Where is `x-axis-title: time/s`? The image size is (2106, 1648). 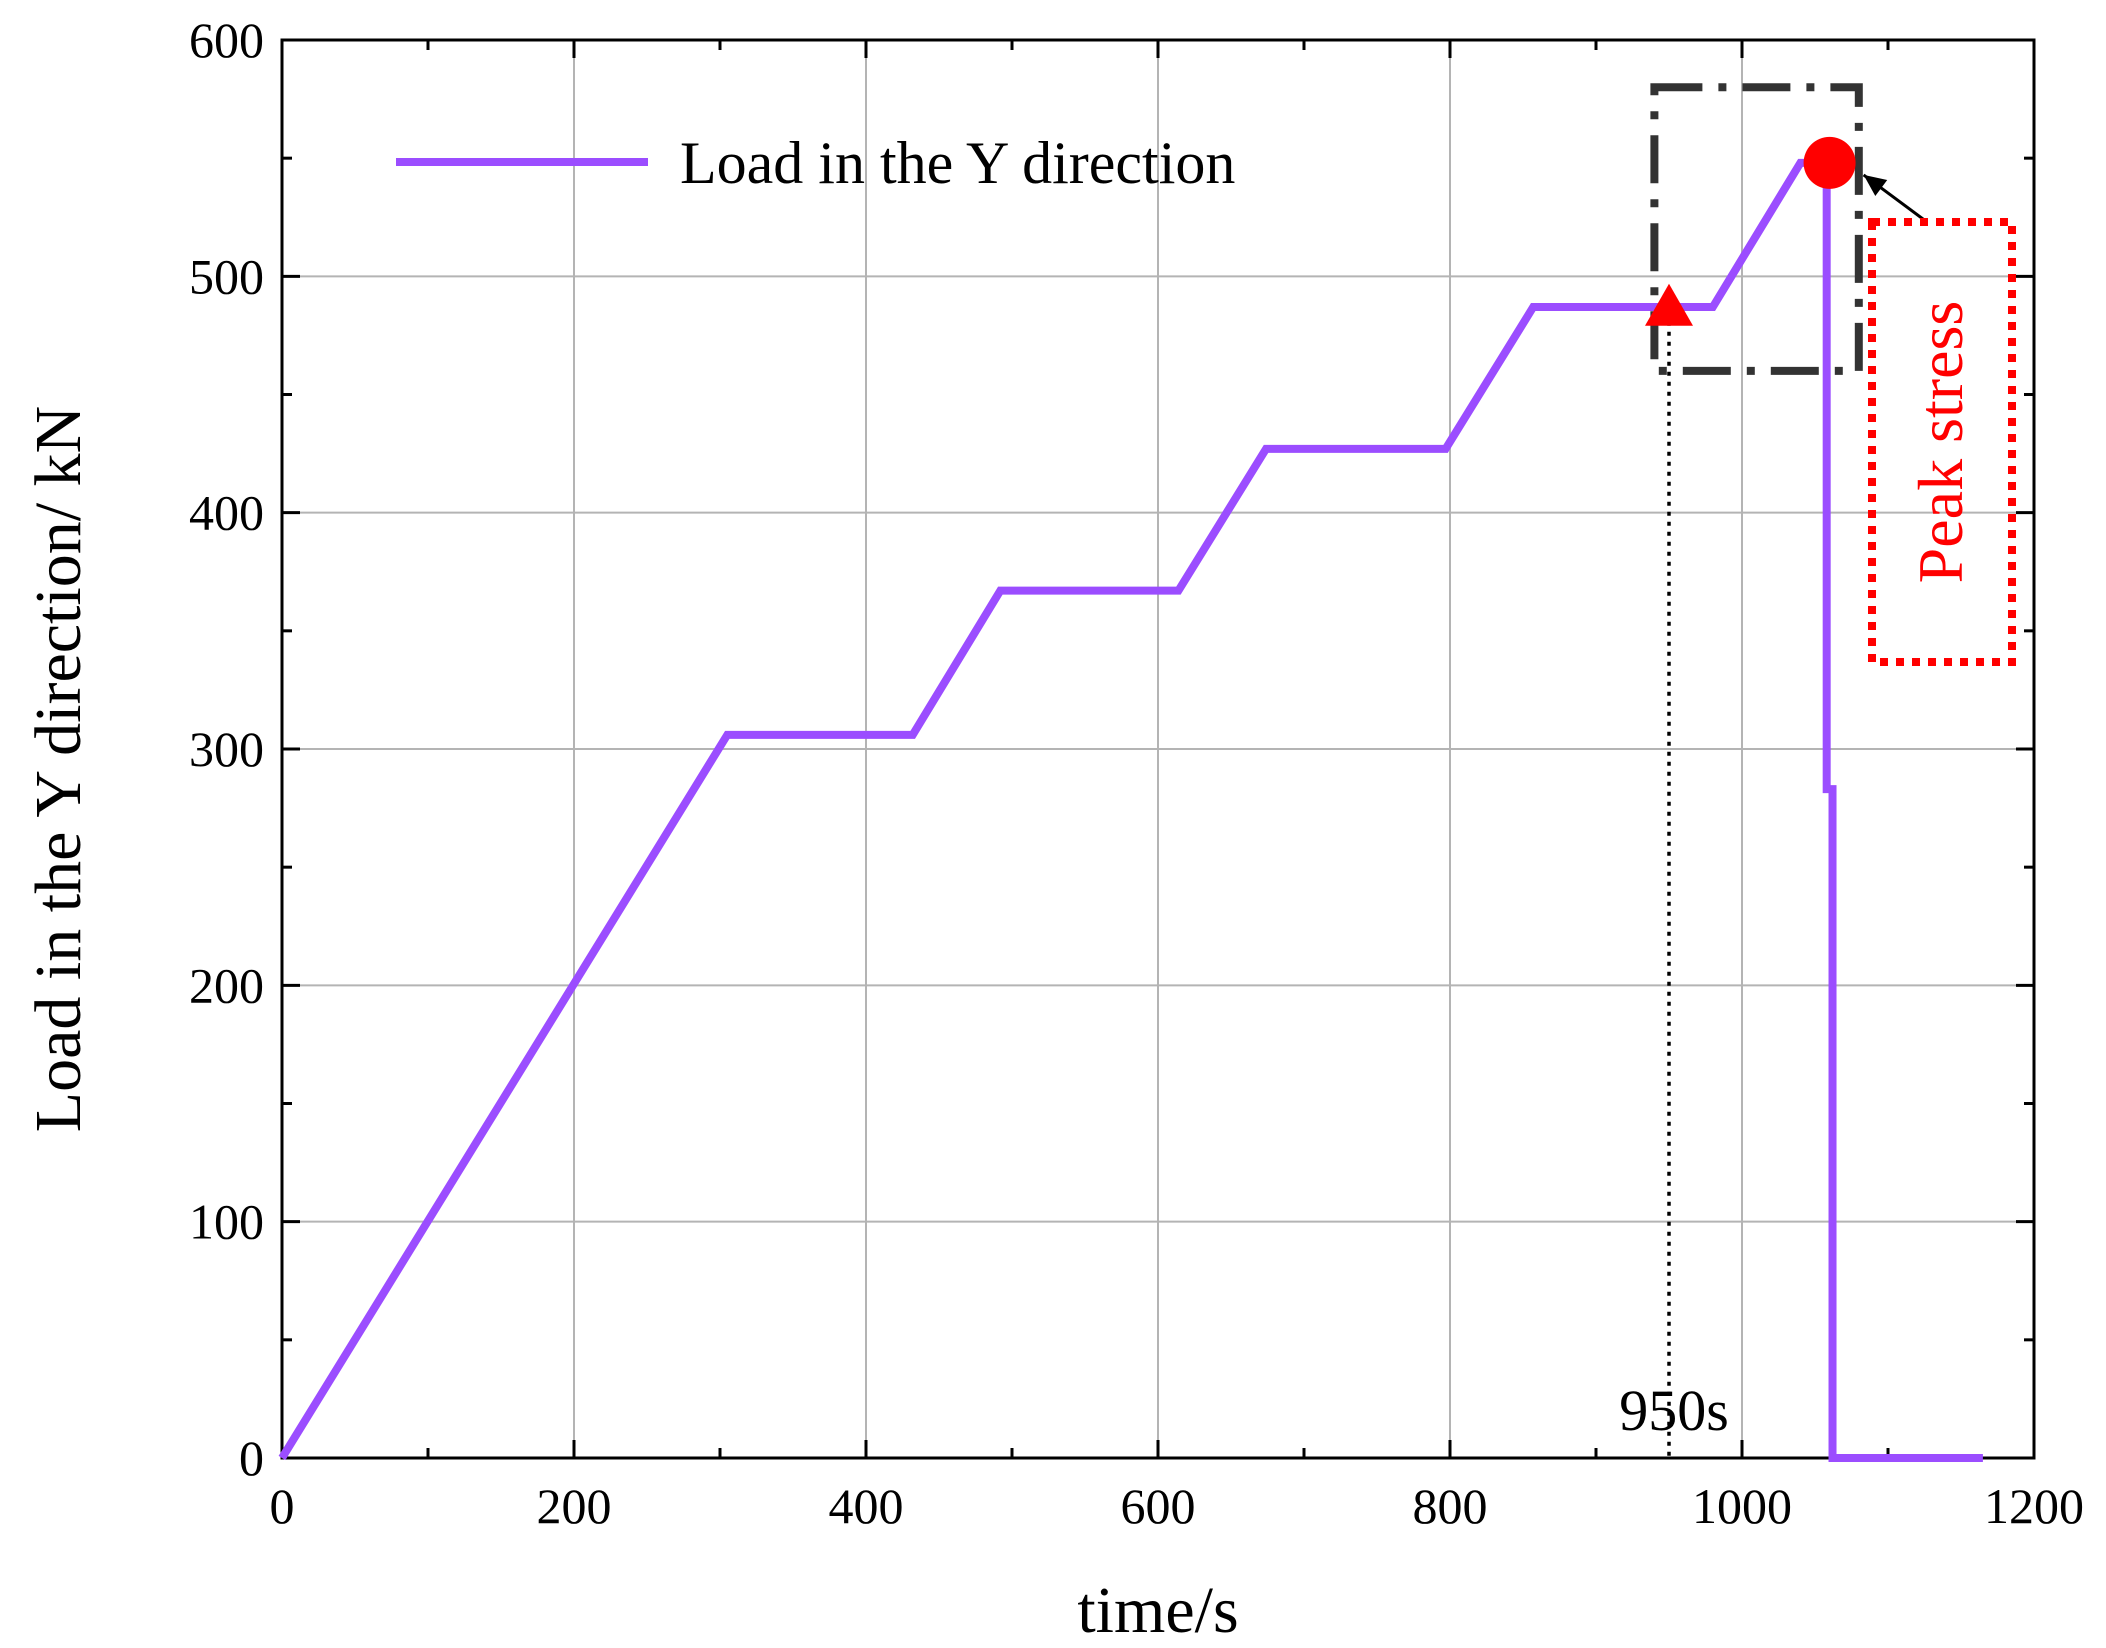
x-axis-title: time/s is located at coordinates (1157, 1610).